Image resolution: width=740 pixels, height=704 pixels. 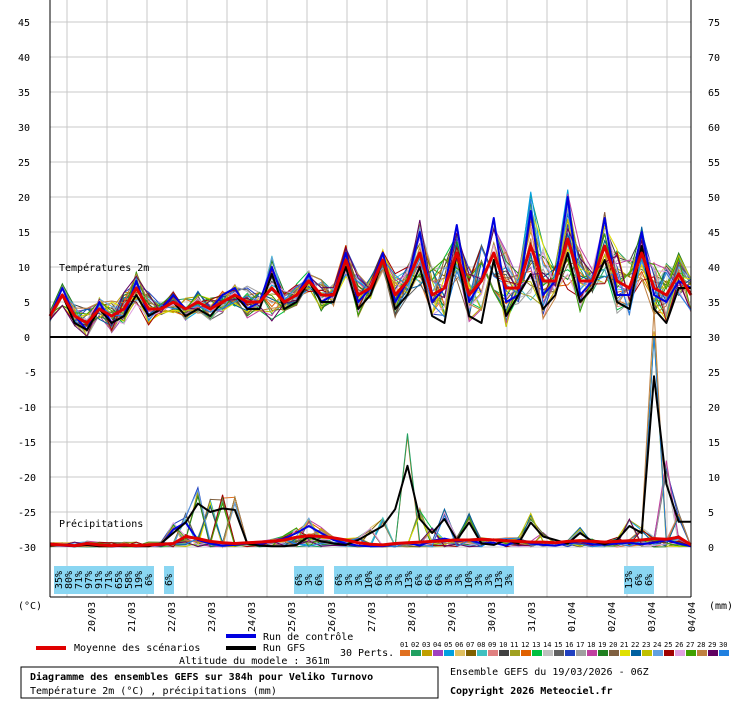 I want to click on snow-chance-value: 97%, so click(x=89, y=580).